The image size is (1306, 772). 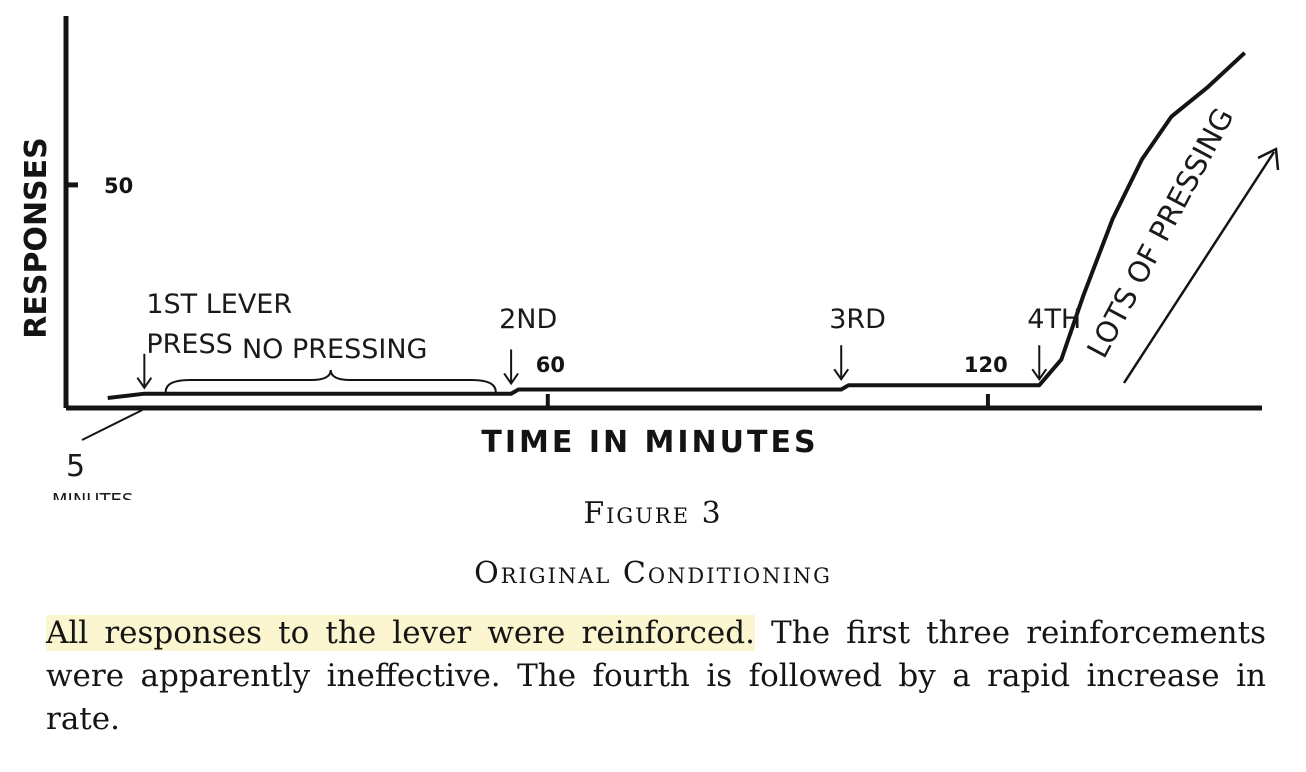 What do you see at coordinates (112, 425) in the screenshot?
I see `start-marker-line` at bounding box center [112, 425].